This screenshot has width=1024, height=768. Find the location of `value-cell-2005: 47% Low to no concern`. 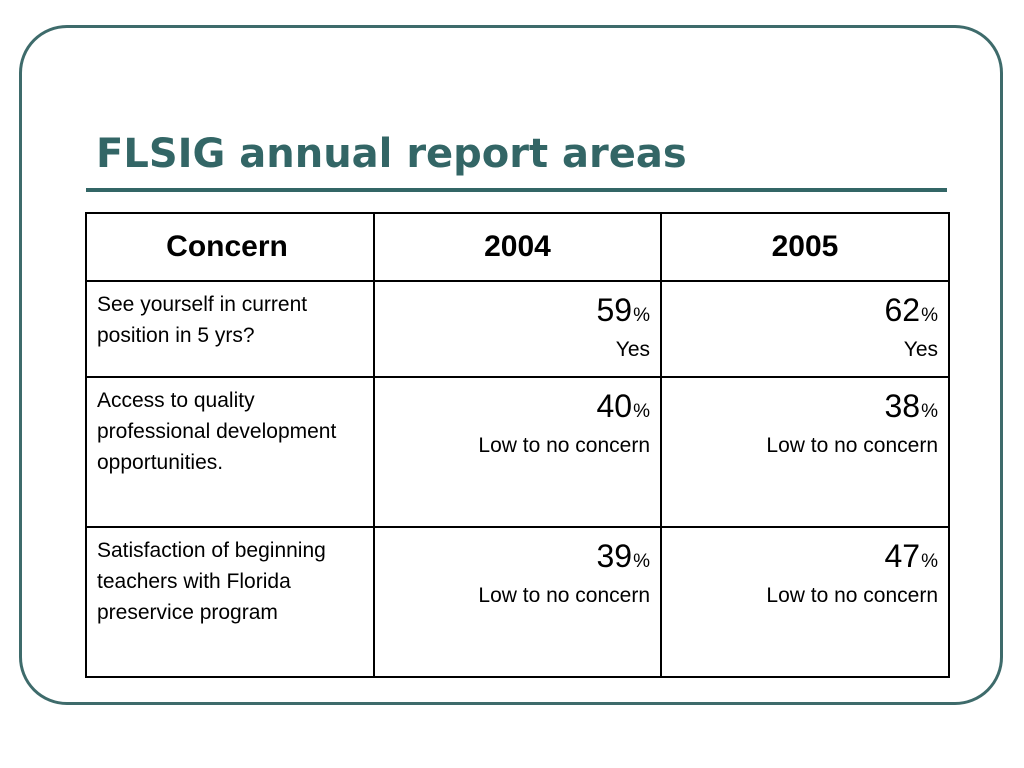

value-cell-2005: 47% Low to no concern is located at coordinates (805, 602).